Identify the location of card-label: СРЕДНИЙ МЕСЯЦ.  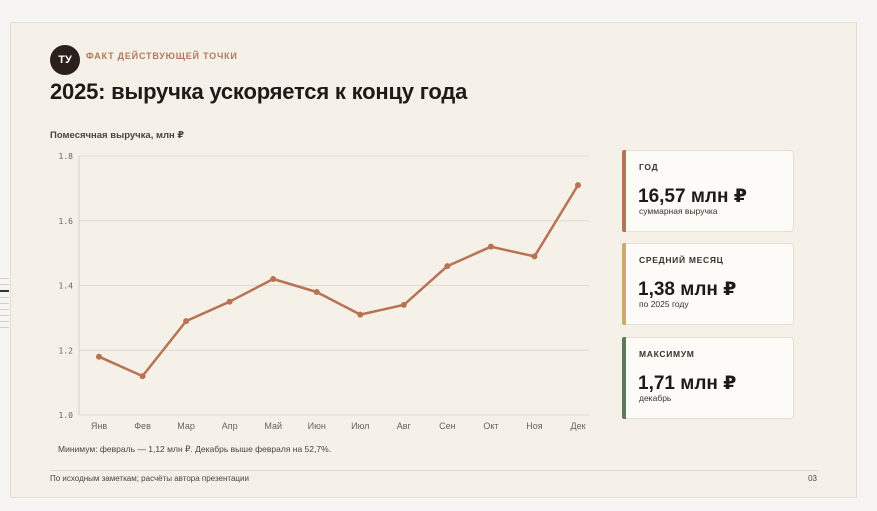
(681, 260).